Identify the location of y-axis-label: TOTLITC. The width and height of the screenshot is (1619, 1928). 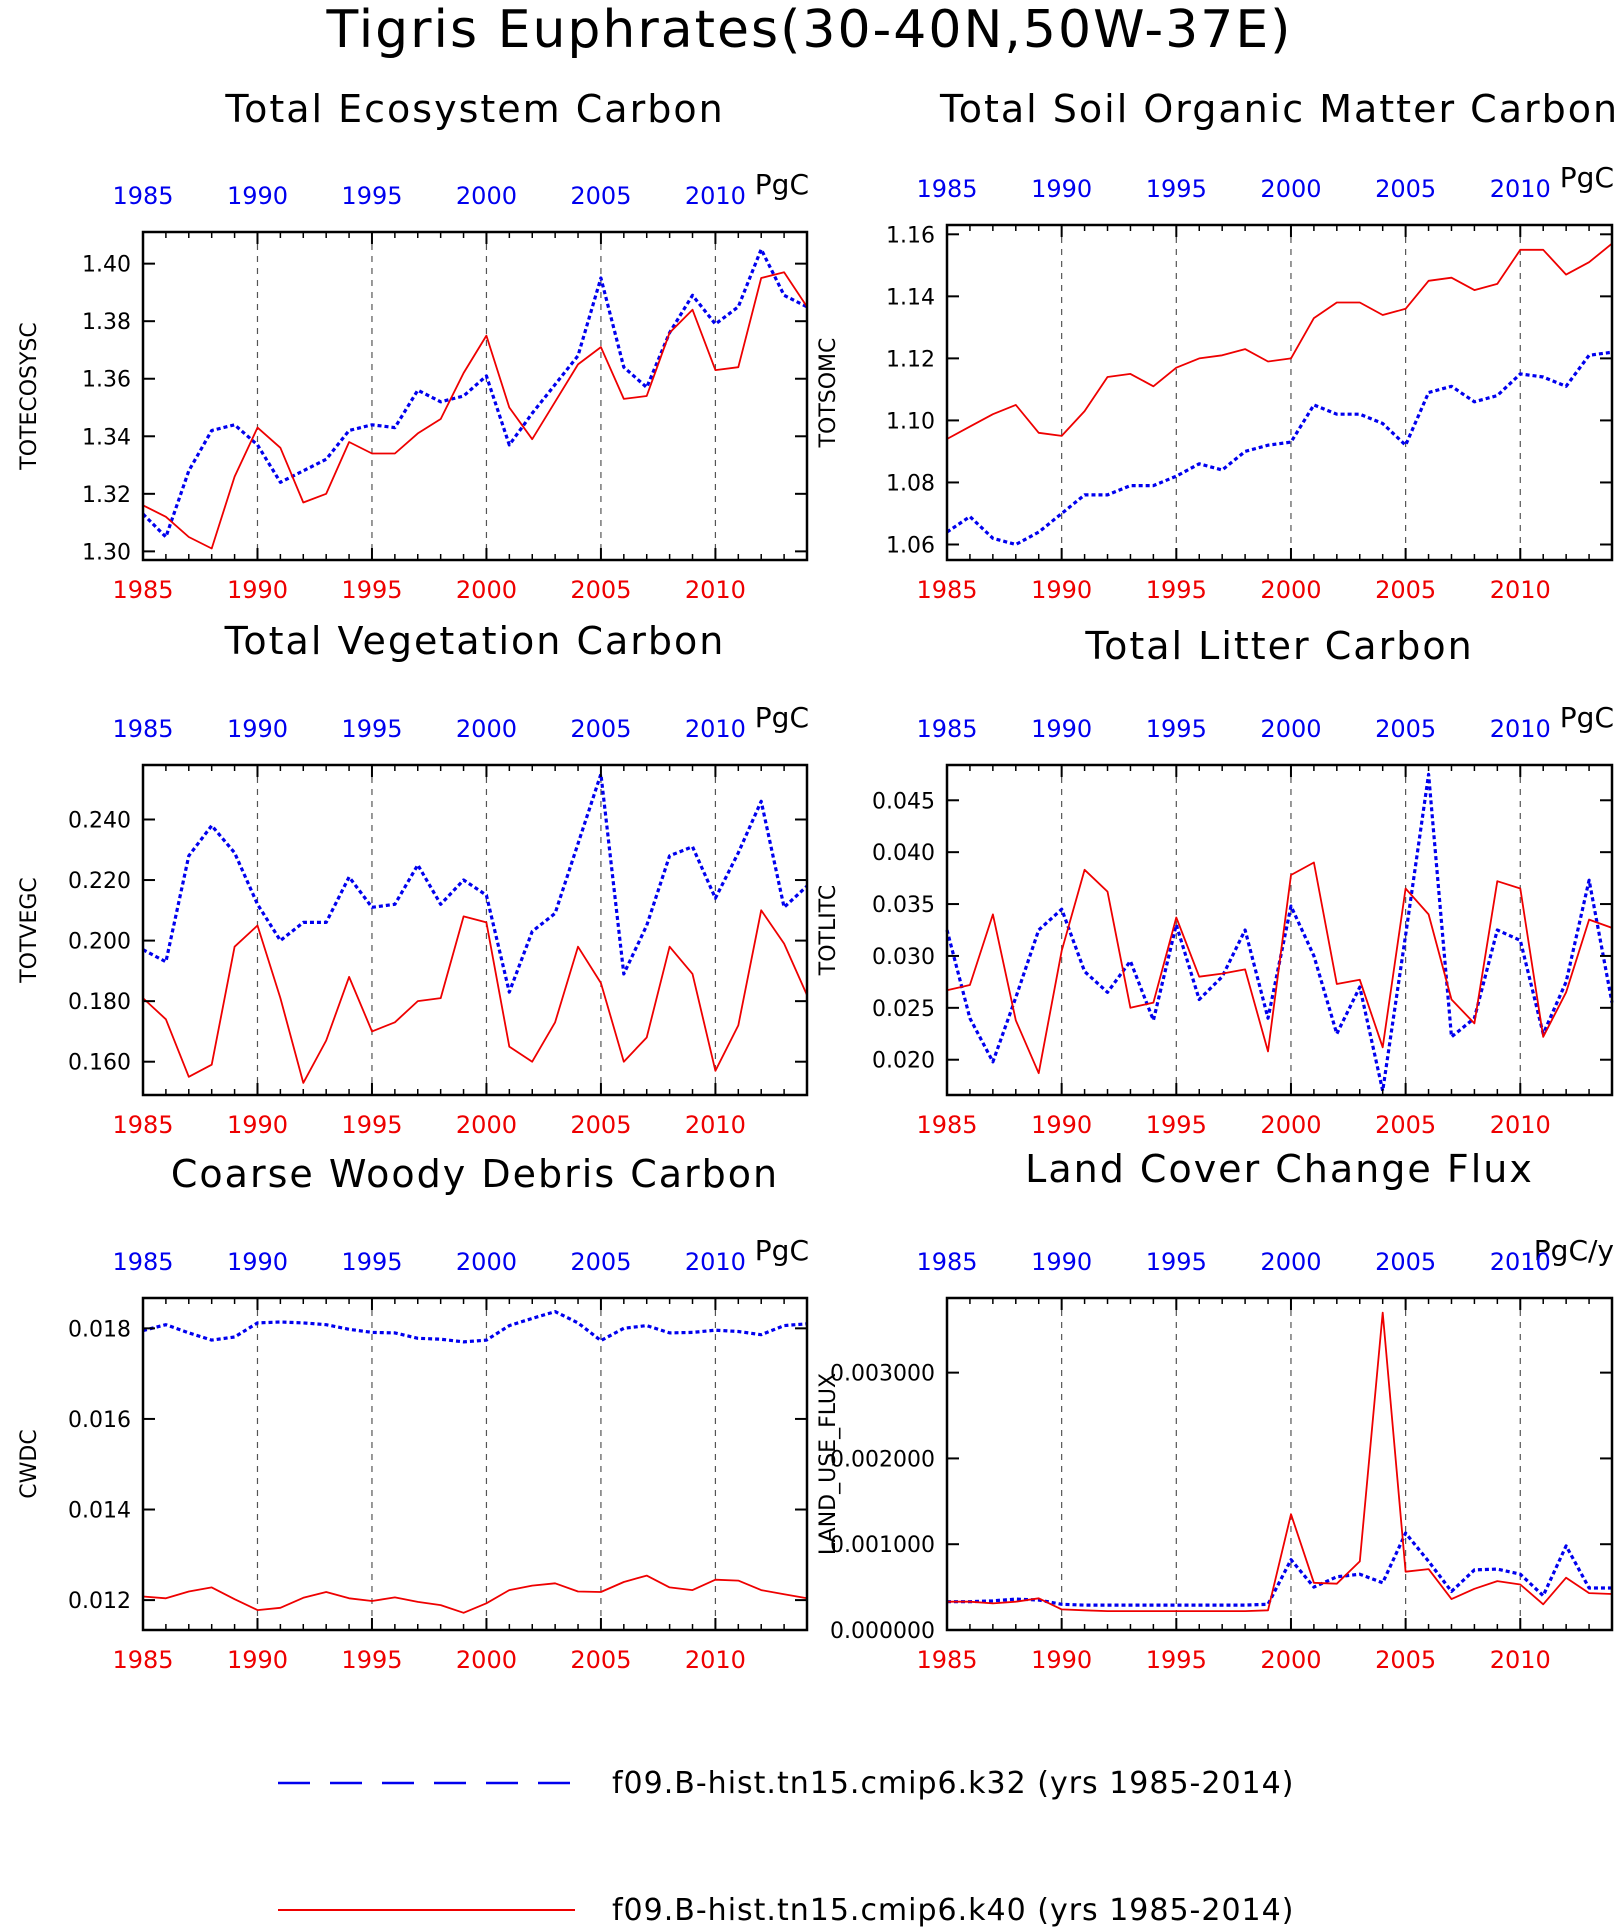
(828, 930).